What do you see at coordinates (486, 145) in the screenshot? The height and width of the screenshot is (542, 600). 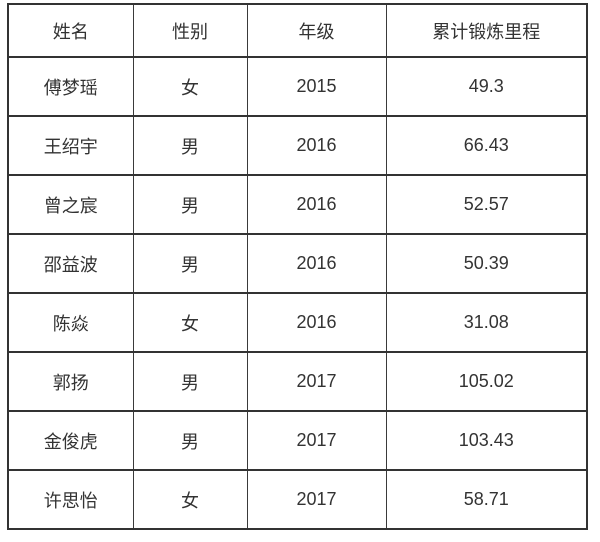 I see `table-cell: 66.43` at bounding box center [486, 145].